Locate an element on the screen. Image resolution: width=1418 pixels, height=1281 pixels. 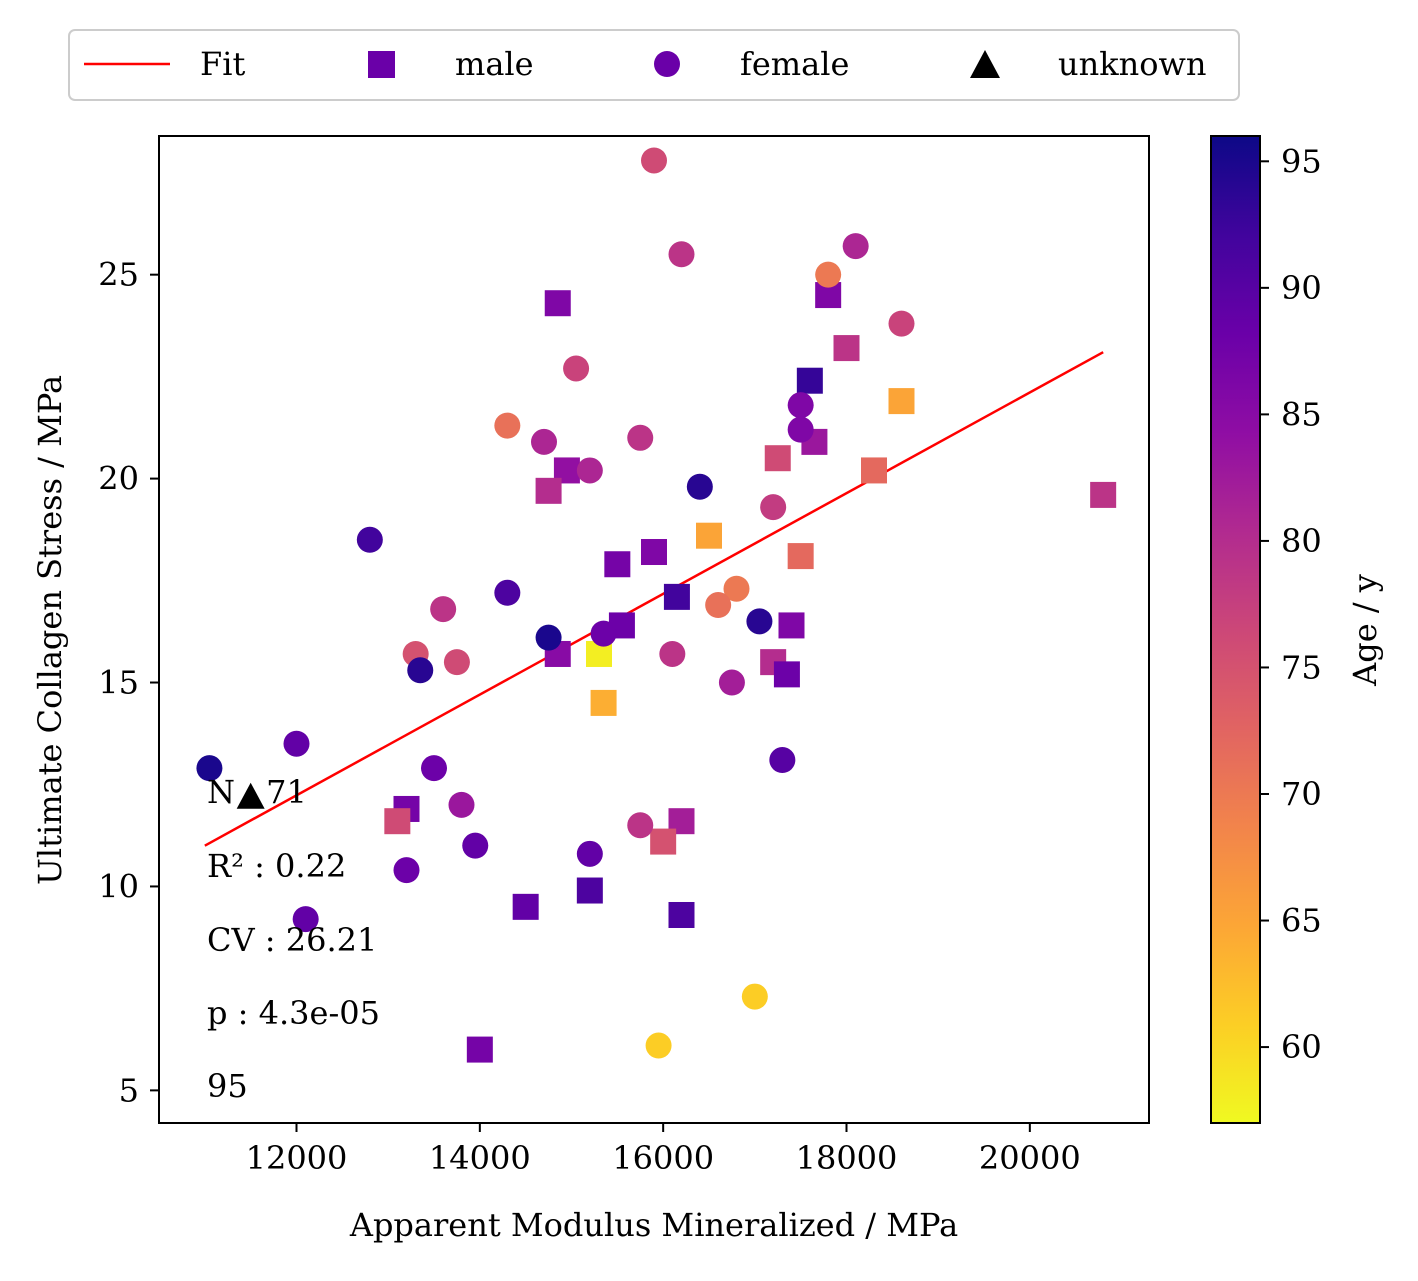
legend-female-label: female is located at coordinates (794, 64).